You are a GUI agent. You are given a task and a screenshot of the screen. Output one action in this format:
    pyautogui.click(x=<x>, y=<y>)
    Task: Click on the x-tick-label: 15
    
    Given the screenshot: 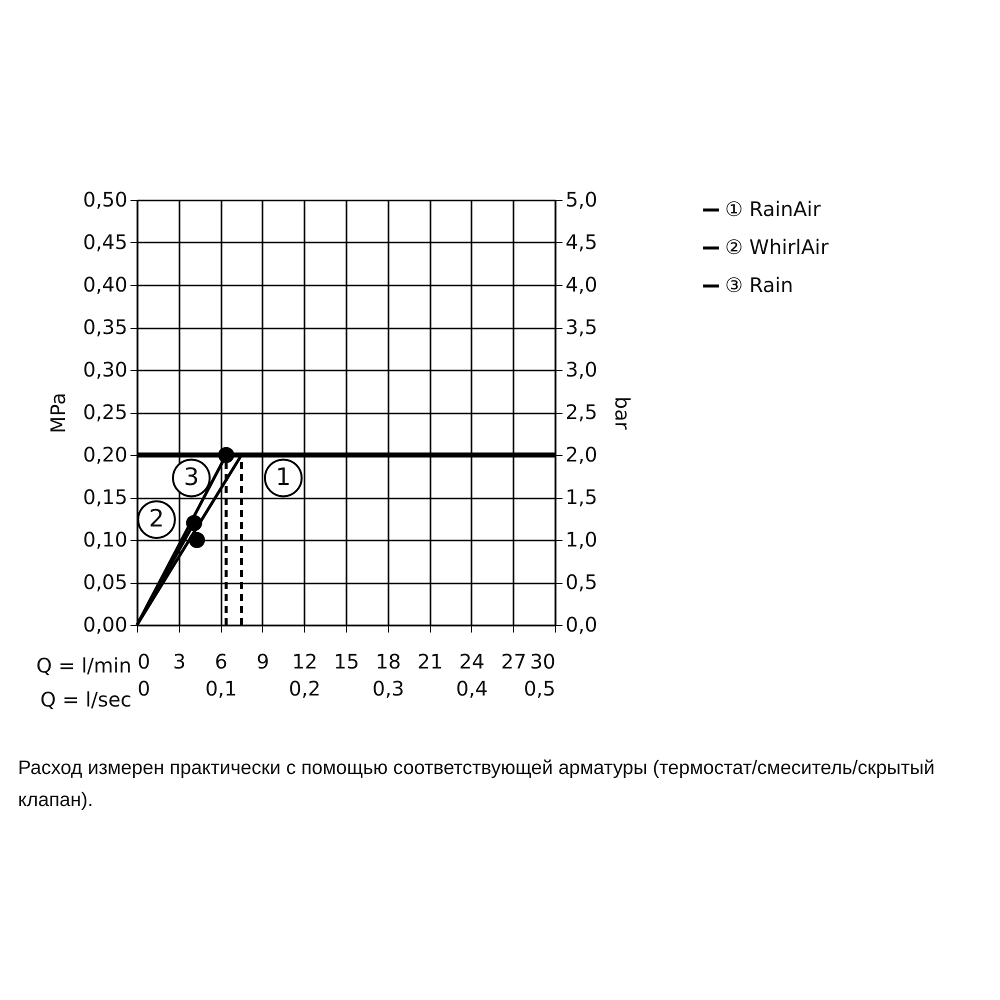 What is the action you would take?
    pyautogui.click(x=347, y=662)
    